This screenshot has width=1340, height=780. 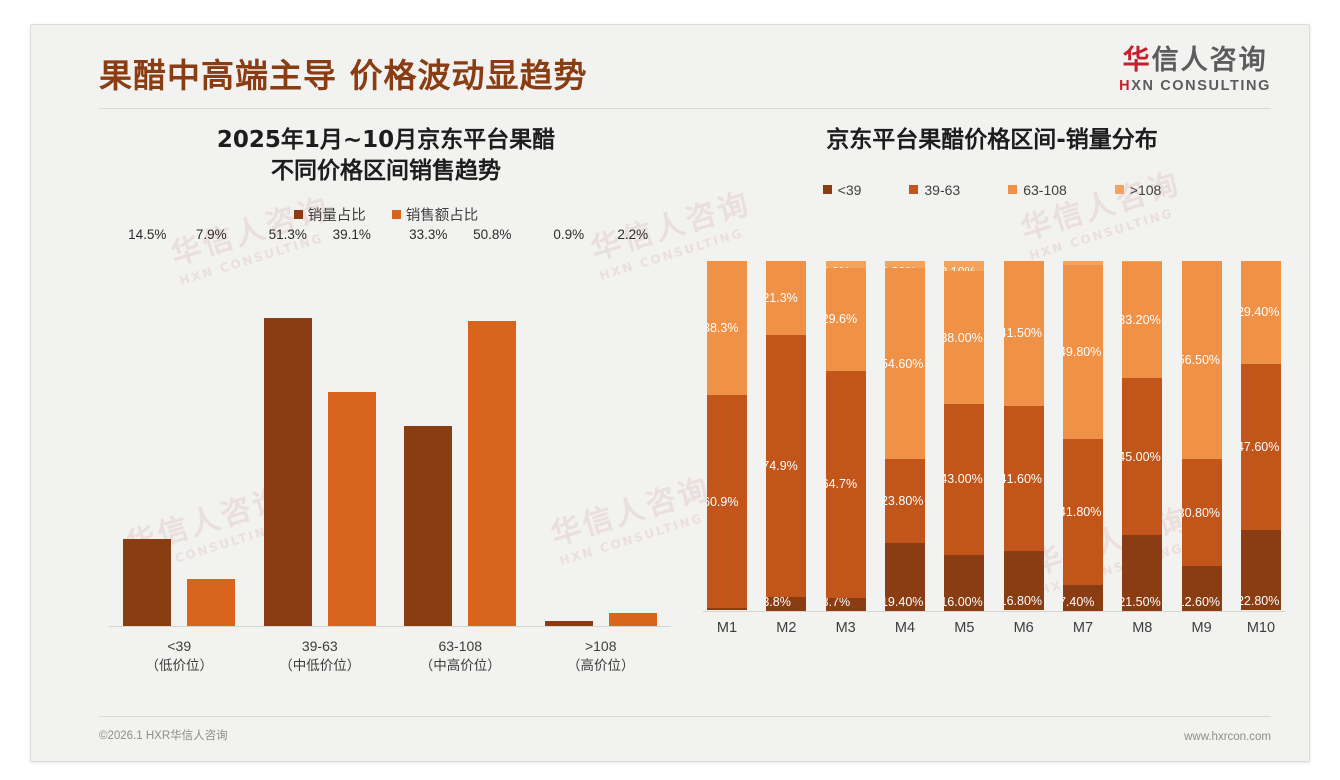 I want to click on stack-segment: 2.0%, so click(x=845, y=264).